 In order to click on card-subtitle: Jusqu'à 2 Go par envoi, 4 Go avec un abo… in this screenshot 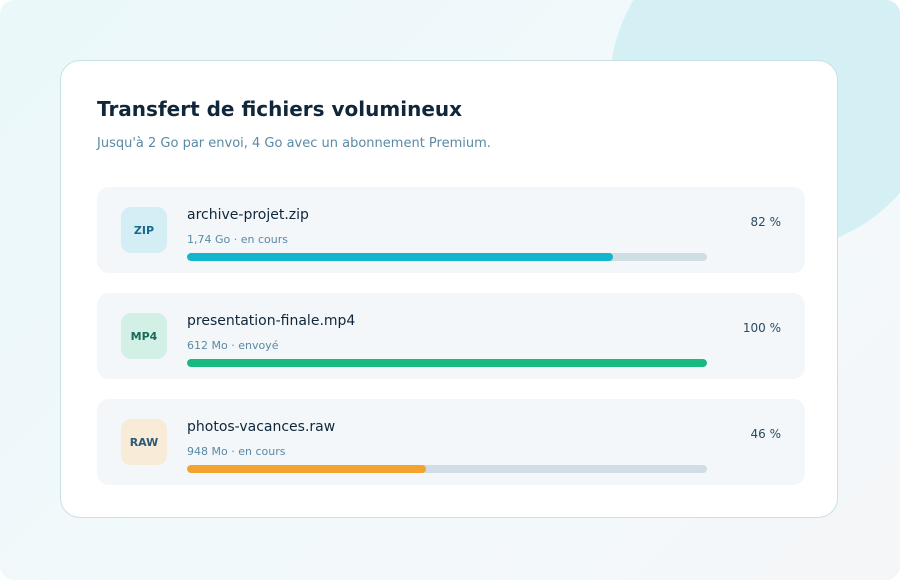, I will do `click(294, 143)`.